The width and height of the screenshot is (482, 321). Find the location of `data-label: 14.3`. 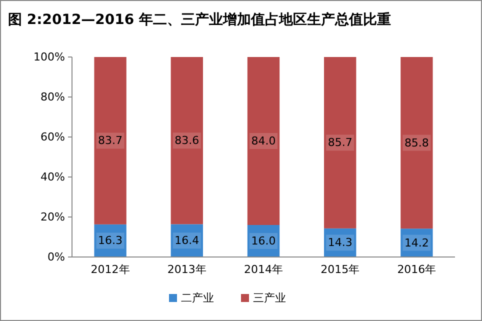

data-label: 14.3 is located at coordinates (340, 243).